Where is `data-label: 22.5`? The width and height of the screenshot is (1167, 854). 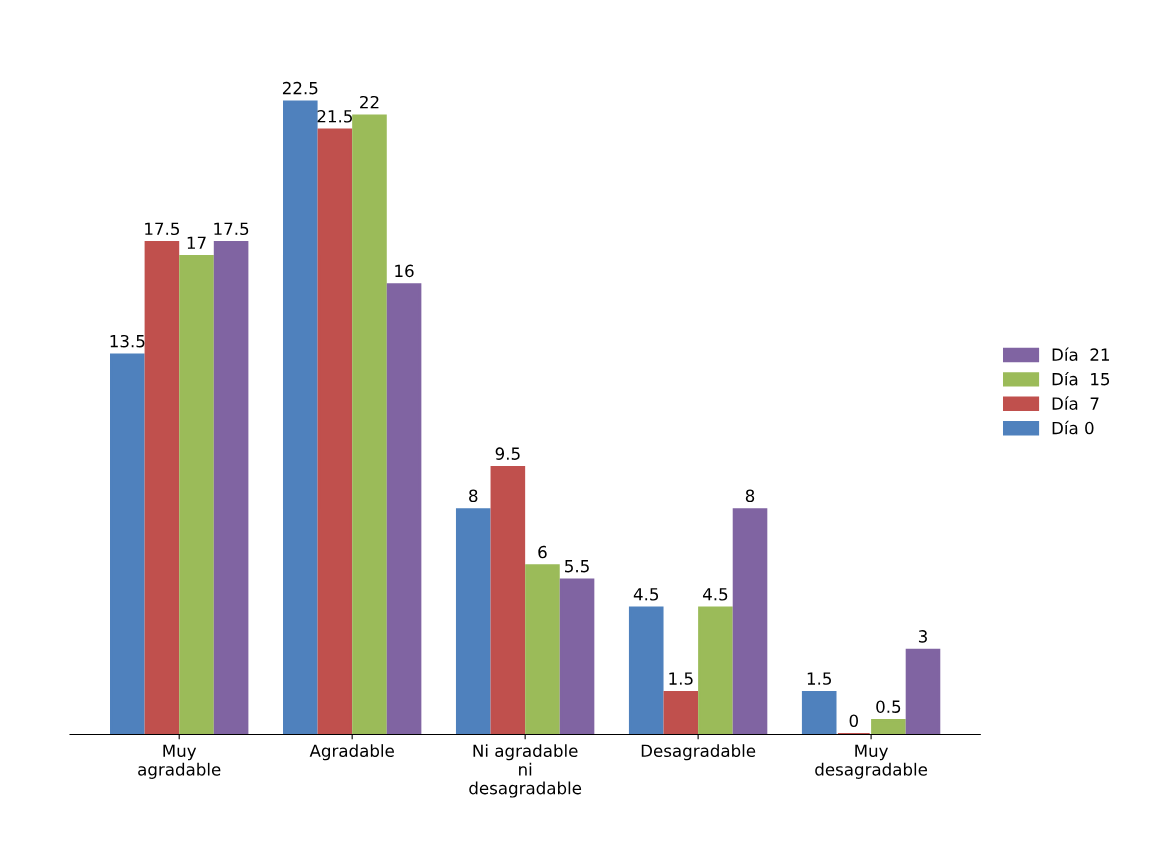 data-label: 22.5 is located at coordinates (300, 88).